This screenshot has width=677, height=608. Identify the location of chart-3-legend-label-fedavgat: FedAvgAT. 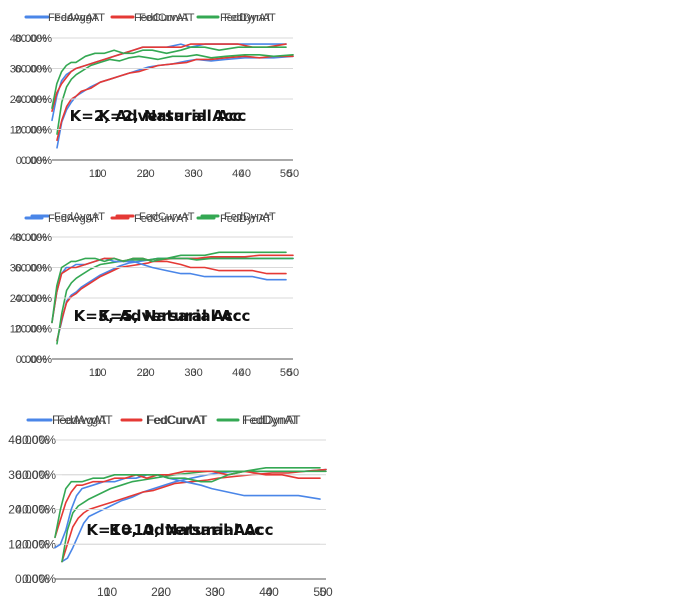
(79, 217).